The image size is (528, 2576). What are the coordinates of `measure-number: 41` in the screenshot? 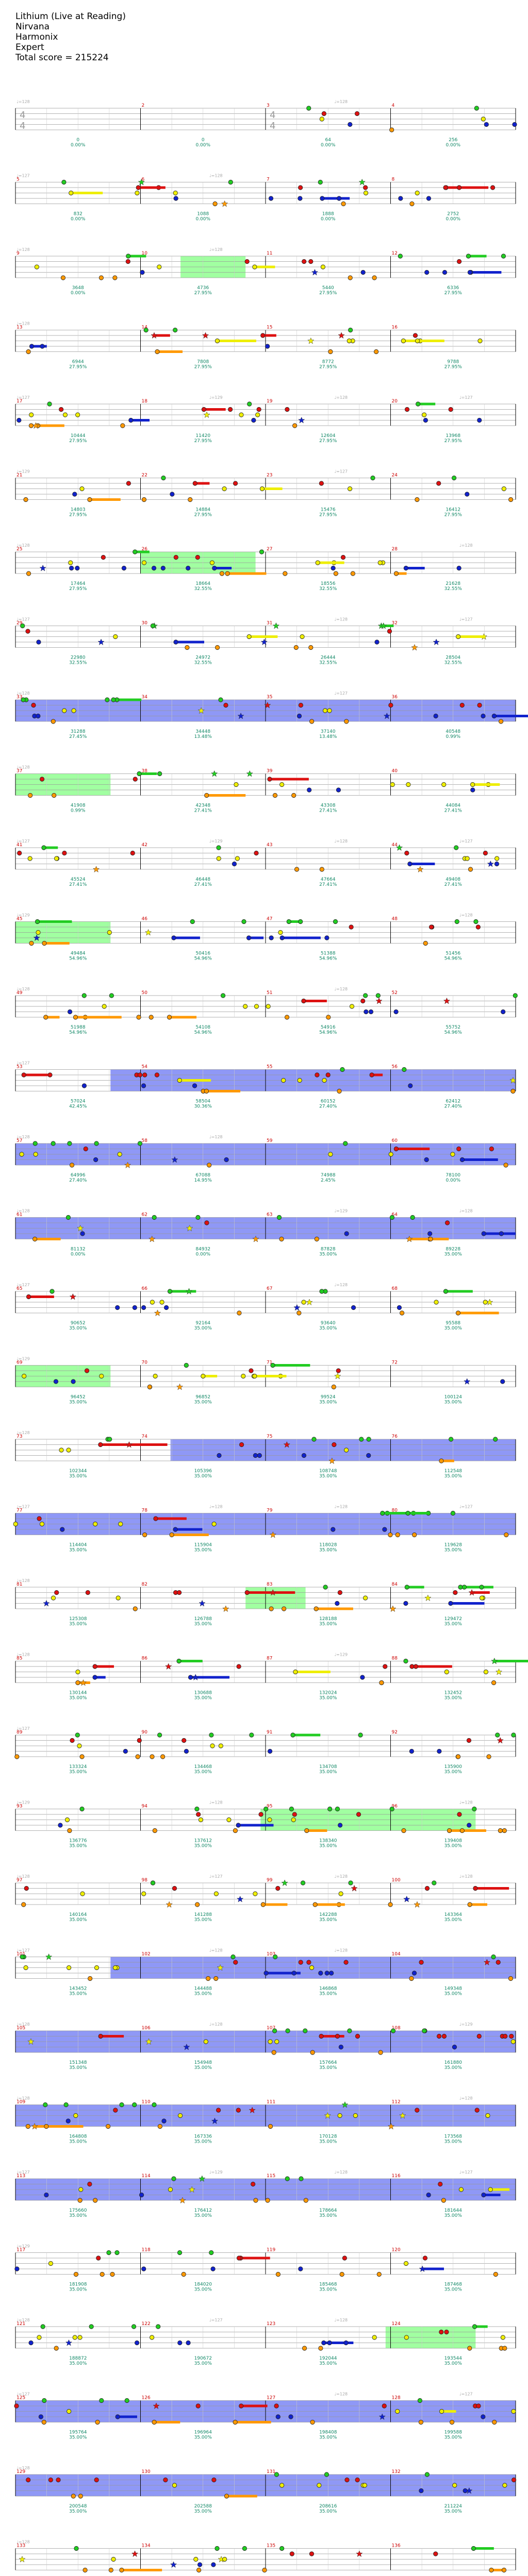 It's located at (19, 845).